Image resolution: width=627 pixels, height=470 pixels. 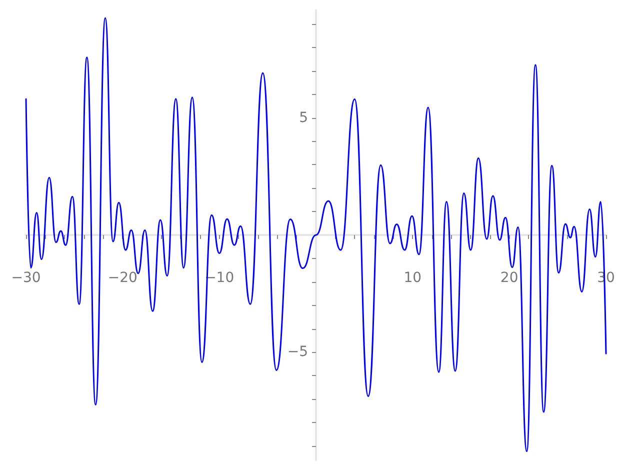 What do you see at coordinates (123, 278) in the screenshot?
I see `x-tick-label: −20` at bounding box center [123, 278].